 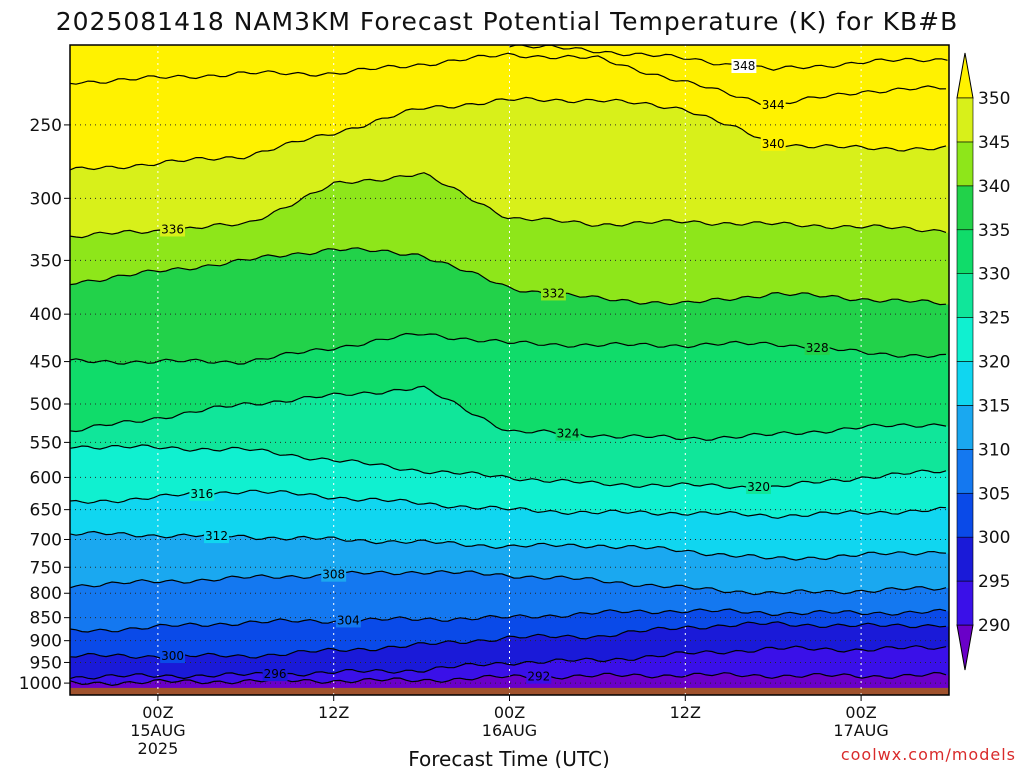 I want to click on contour-label: 340, so click(x=773, y=144).